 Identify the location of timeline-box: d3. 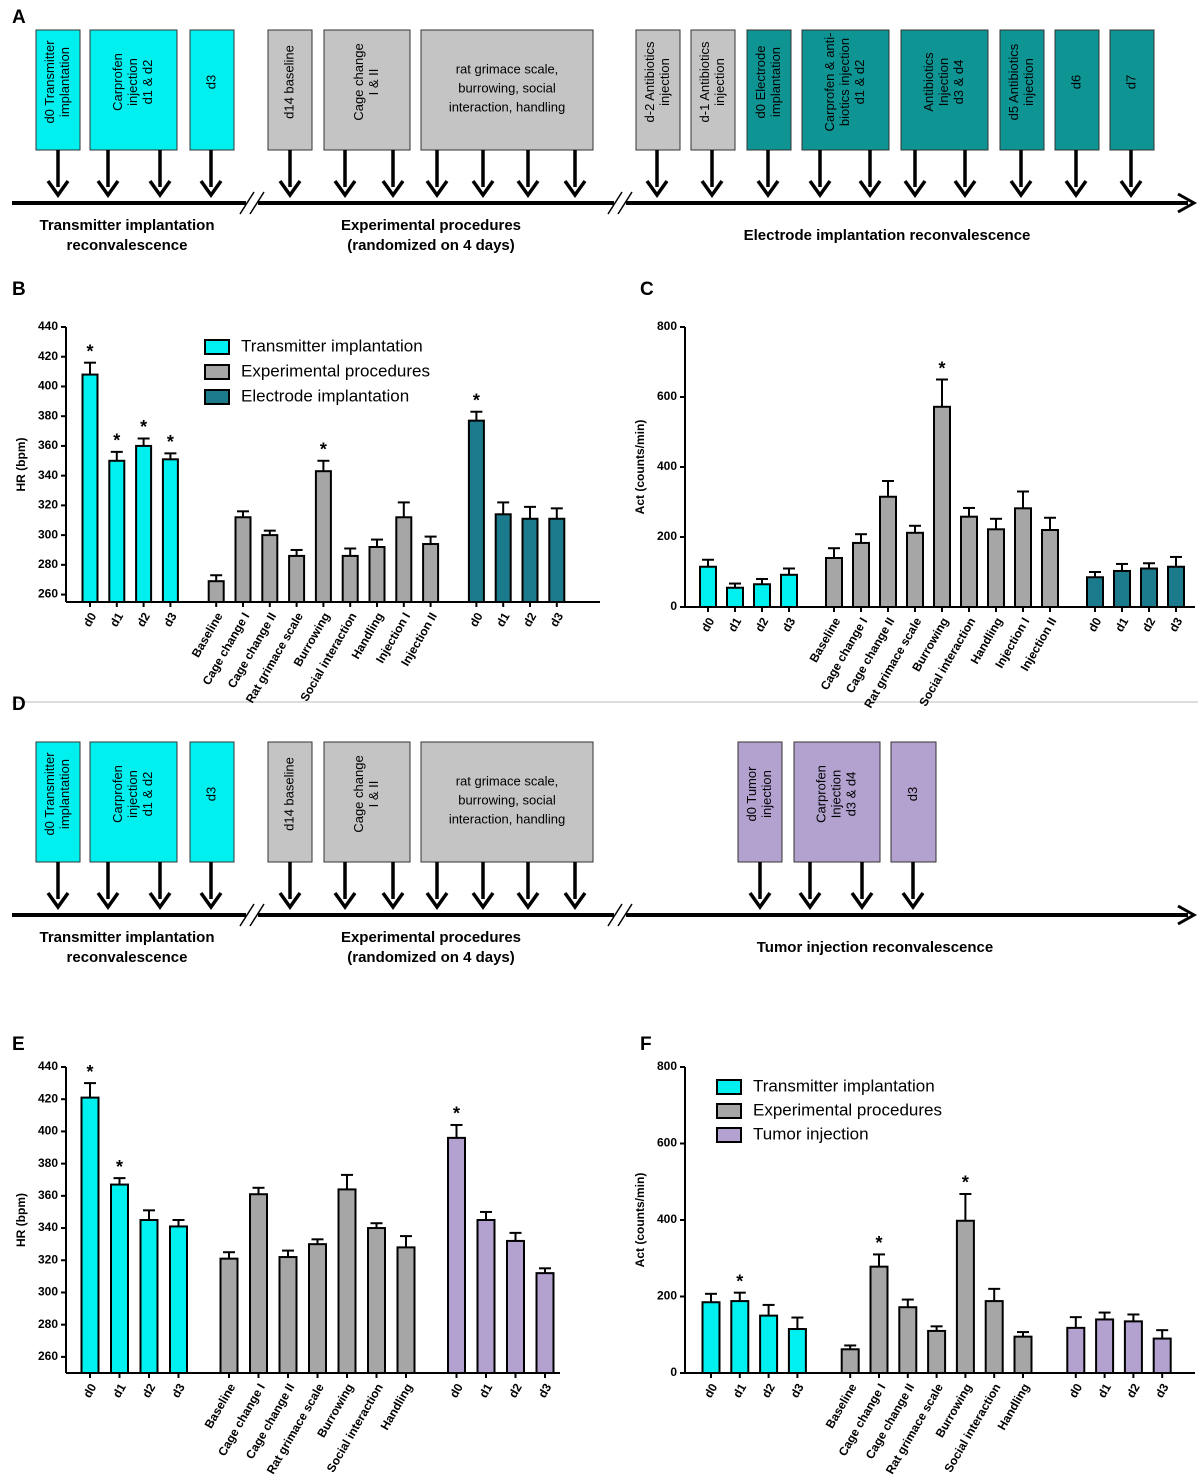
(212, 802).